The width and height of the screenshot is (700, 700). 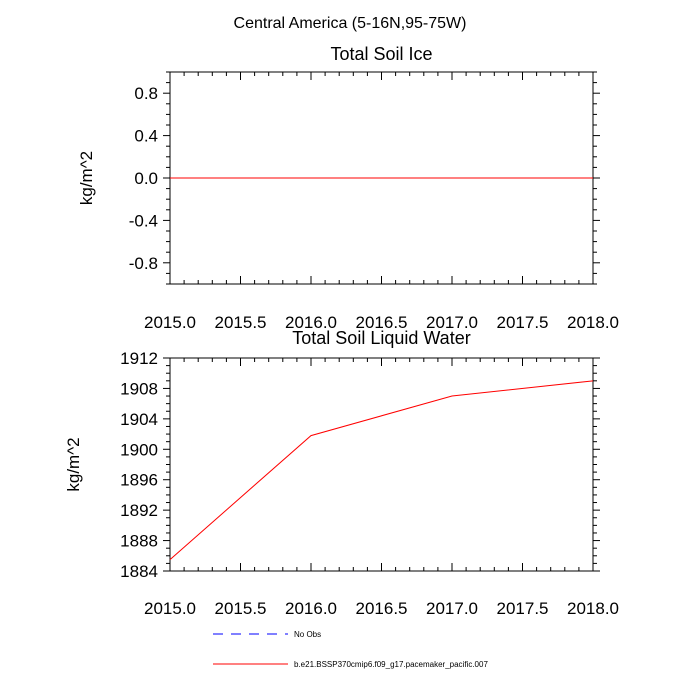 What do you see at coordinates (139, 358) in the screenshot?
I see `y-tick-label: 1912` at bounding box center [139, 358].